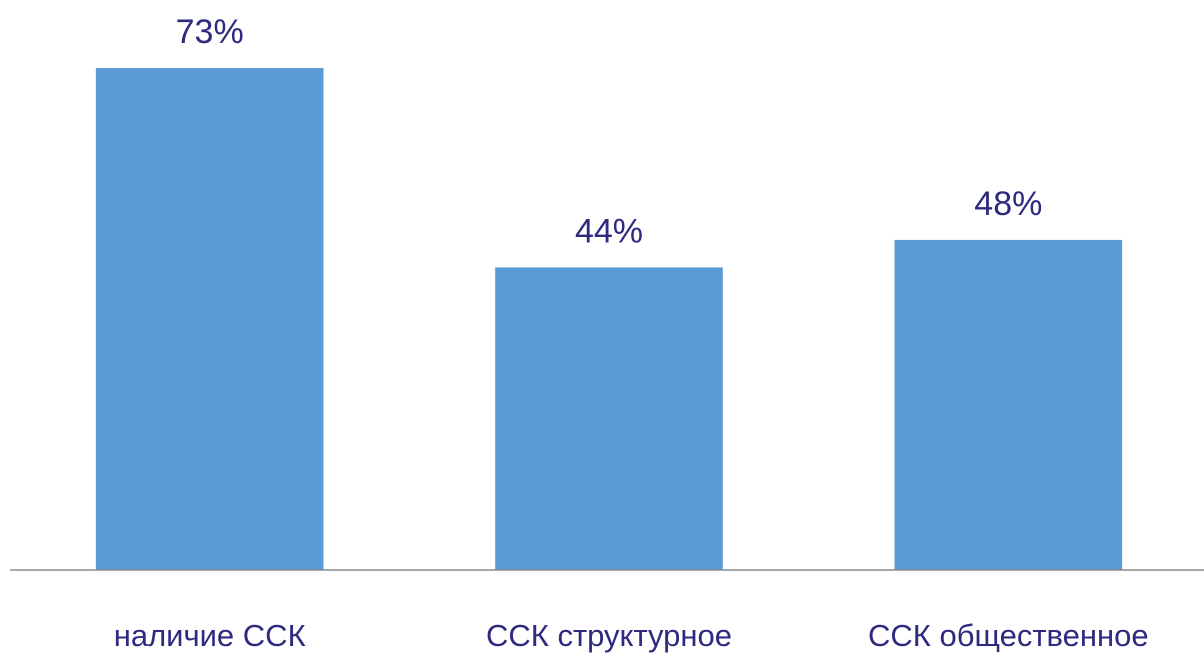 The height and width of the screenshot is (664, 1204). Describe the element at coordinates (609, 231) in the screenshot. I see `data-label: 44%` at that location.